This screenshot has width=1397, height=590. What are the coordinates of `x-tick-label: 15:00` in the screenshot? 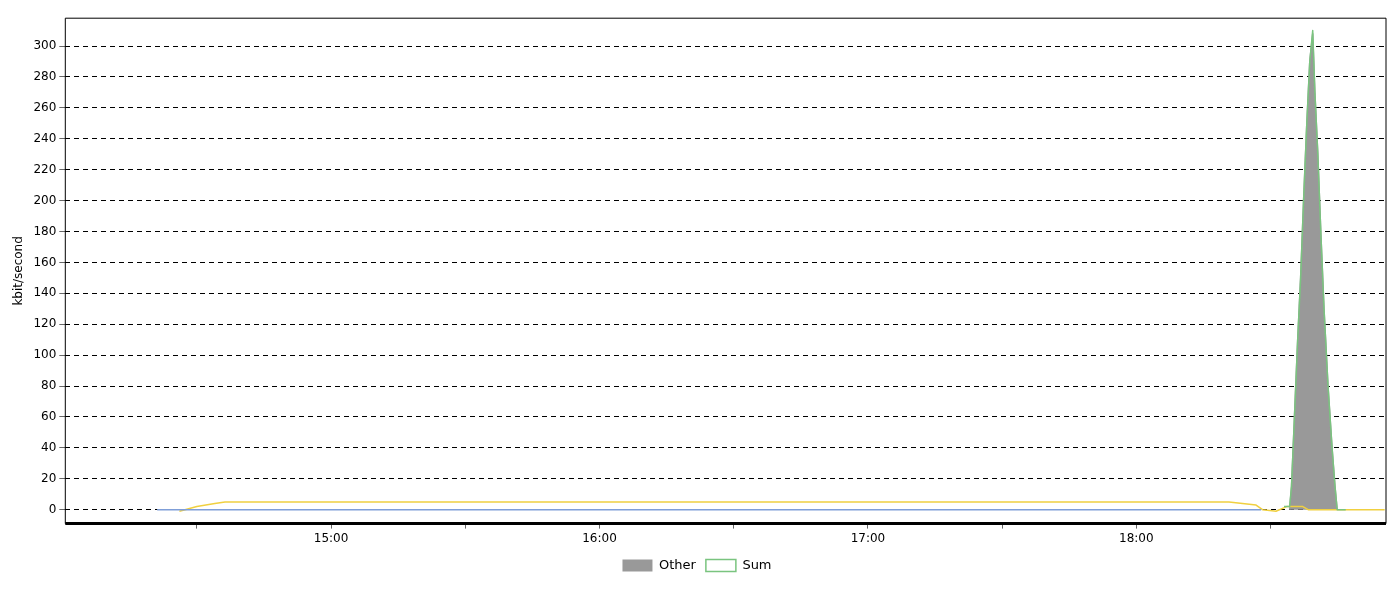 It's located at (331, 537).